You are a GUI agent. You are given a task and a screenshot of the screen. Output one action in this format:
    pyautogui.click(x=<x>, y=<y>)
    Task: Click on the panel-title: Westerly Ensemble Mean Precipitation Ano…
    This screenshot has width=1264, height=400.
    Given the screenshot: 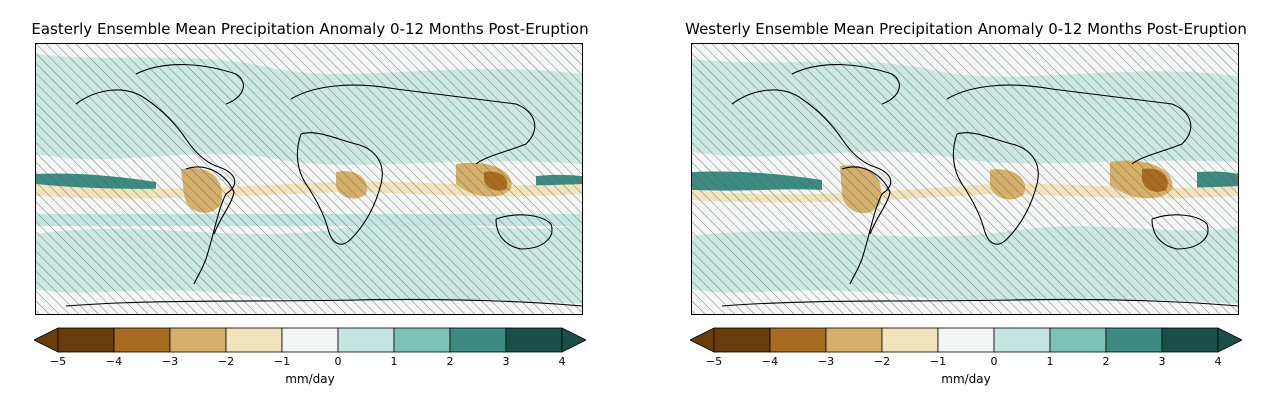 What is the action you would take?
    pyautogui.click(x=966, y=29)
    